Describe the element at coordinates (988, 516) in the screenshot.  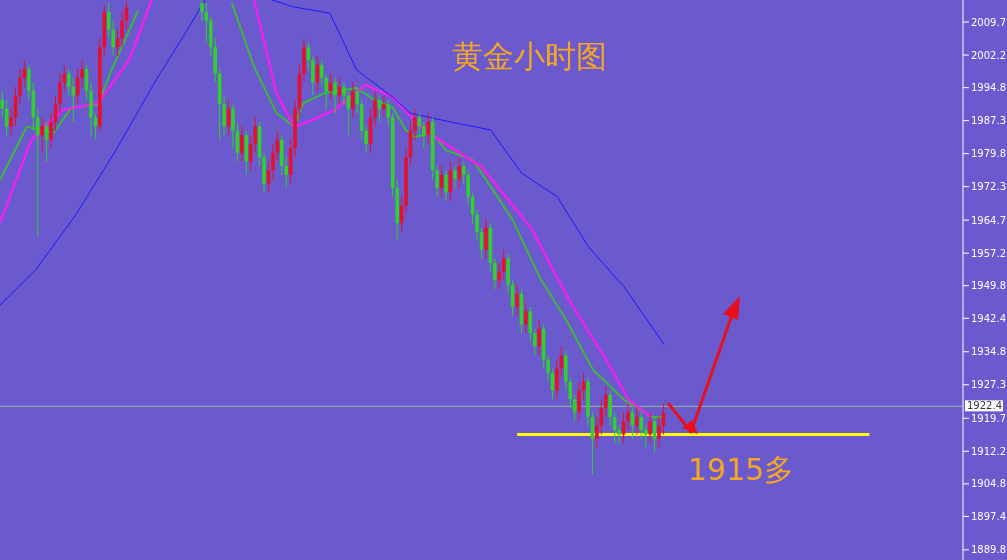
I see `y-tick-label: 1897.4` at that location.